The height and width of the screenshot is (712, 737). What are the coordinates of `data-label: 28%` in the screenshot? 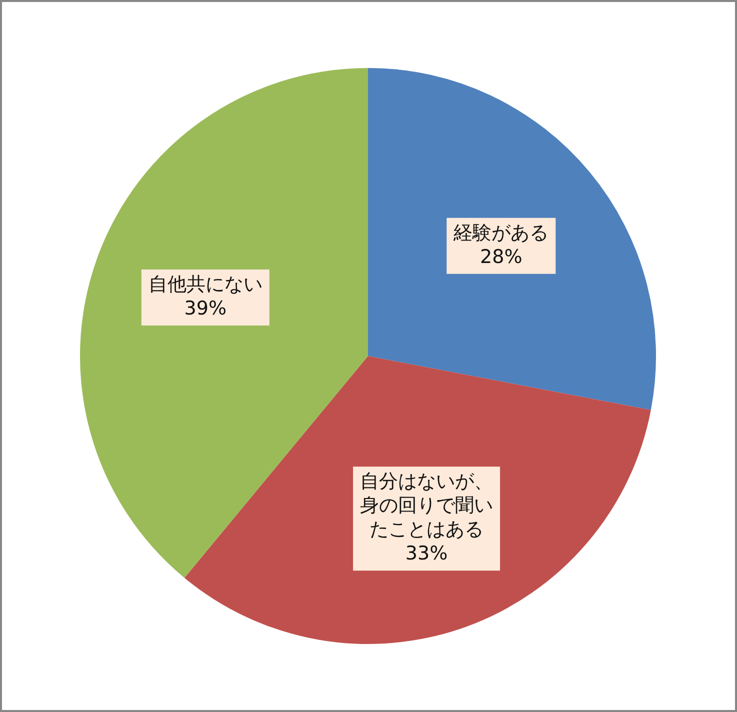 It's located at (501, 257).